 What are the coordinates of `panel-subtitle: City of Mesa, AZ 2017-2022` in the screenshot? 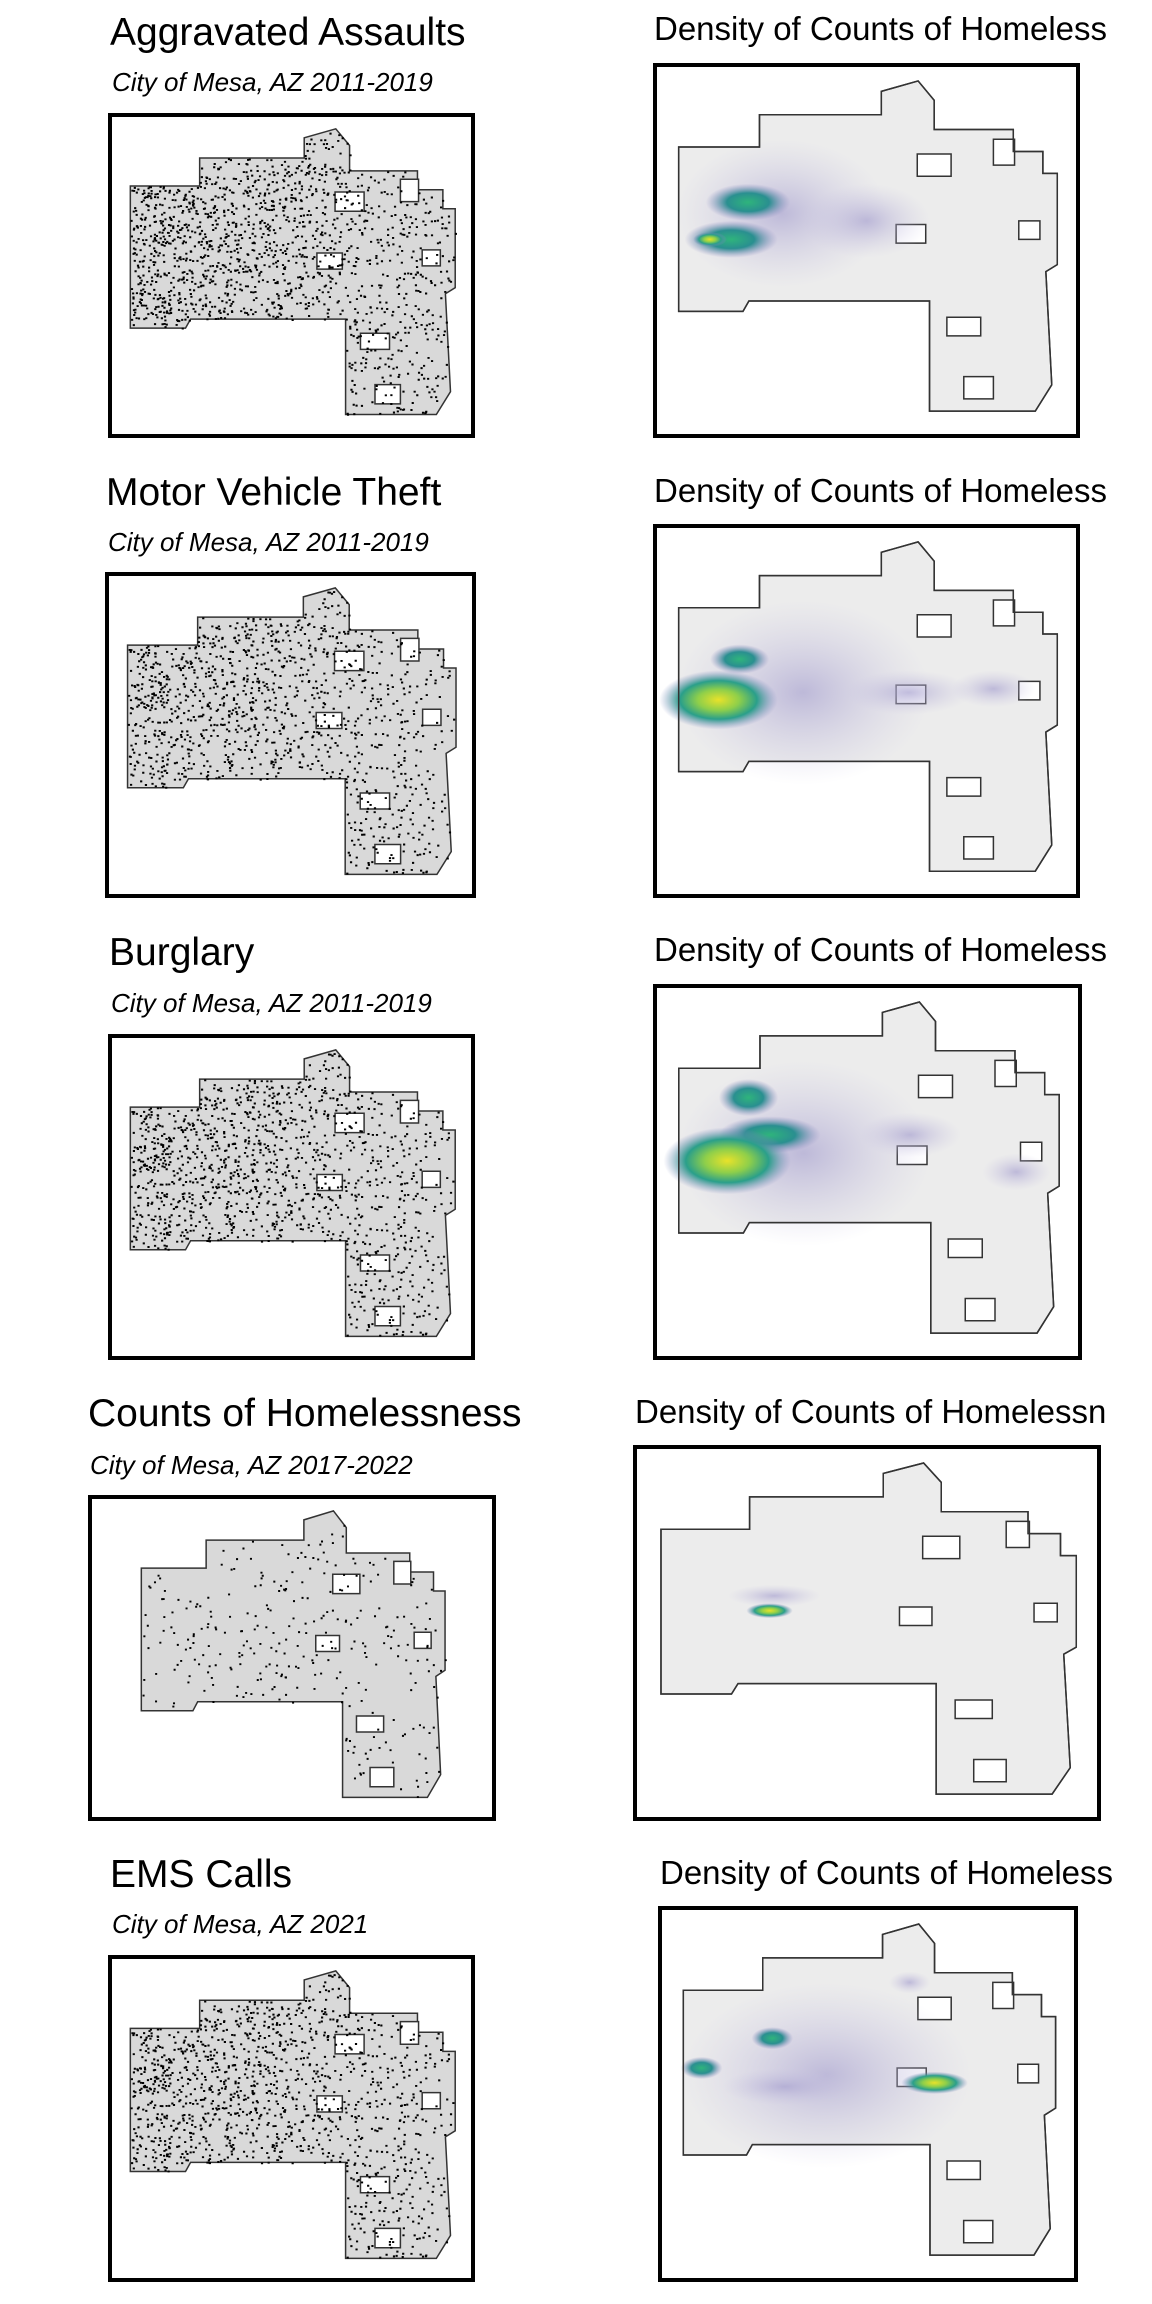 It's located at (251, 1465).